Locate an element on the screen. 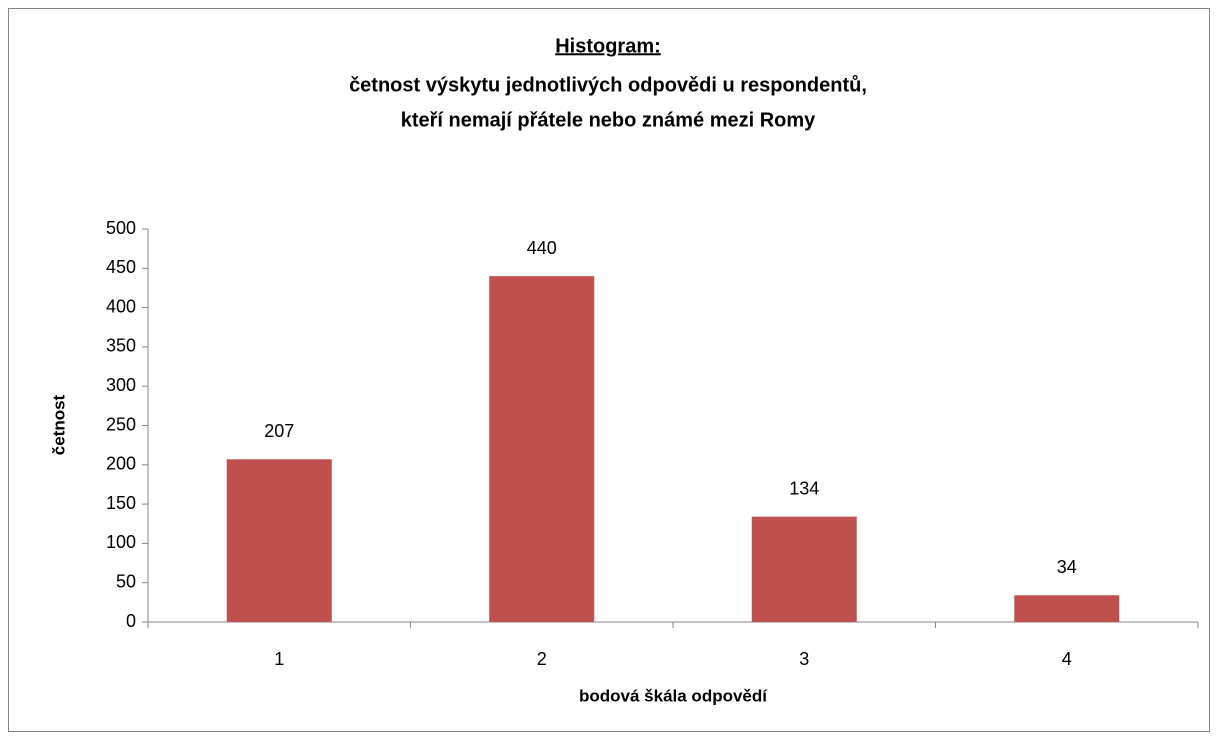  y-tick-label: 0 is located at coordinates (131, 621).